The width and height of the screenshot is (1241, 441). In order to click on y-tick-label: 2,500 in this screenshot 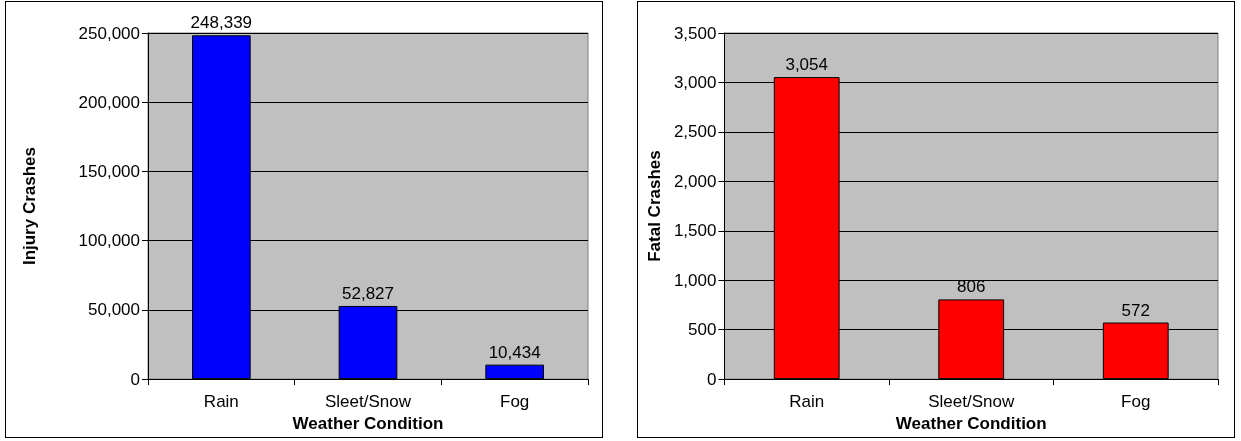, I will do `click(695, 132)`.